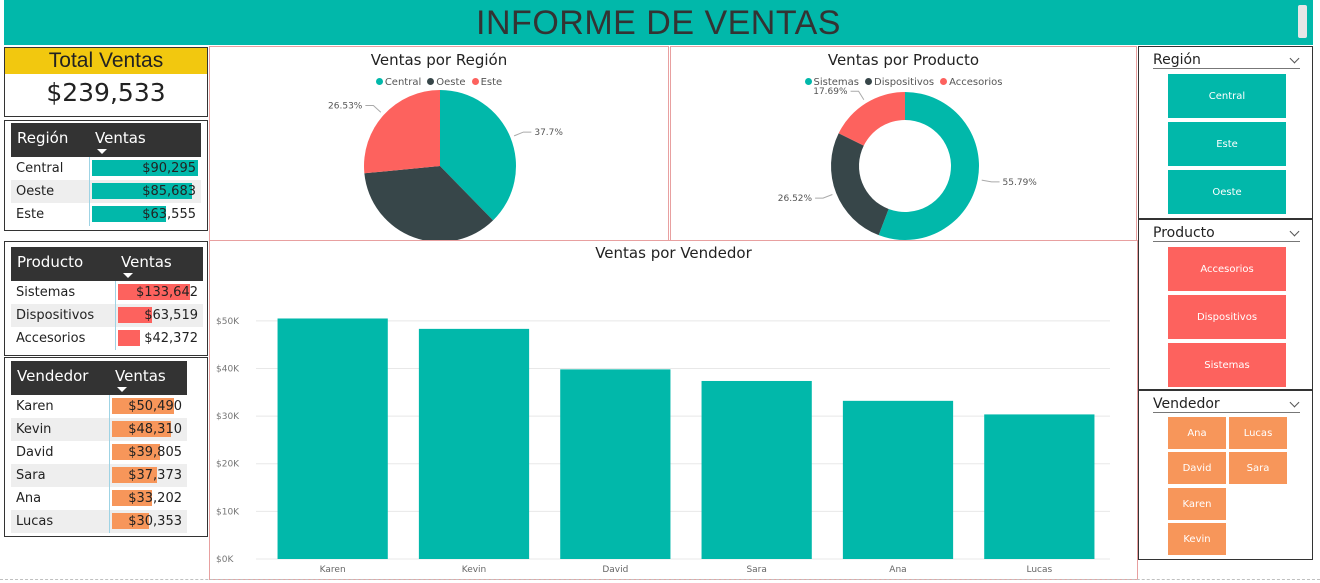 This screenshot has height=583, width=1320. Describe the element at coordinates (615, 464) in the screenshot. I see `bar-david` at that location.